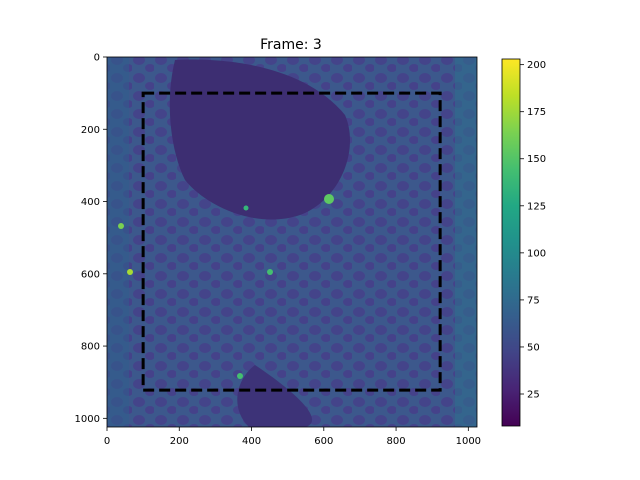 This screenshot has height=480, width=640. Describe the element at coordinates (107, 441) in the screenshot. I see `x-tick-label: 0` at that location.